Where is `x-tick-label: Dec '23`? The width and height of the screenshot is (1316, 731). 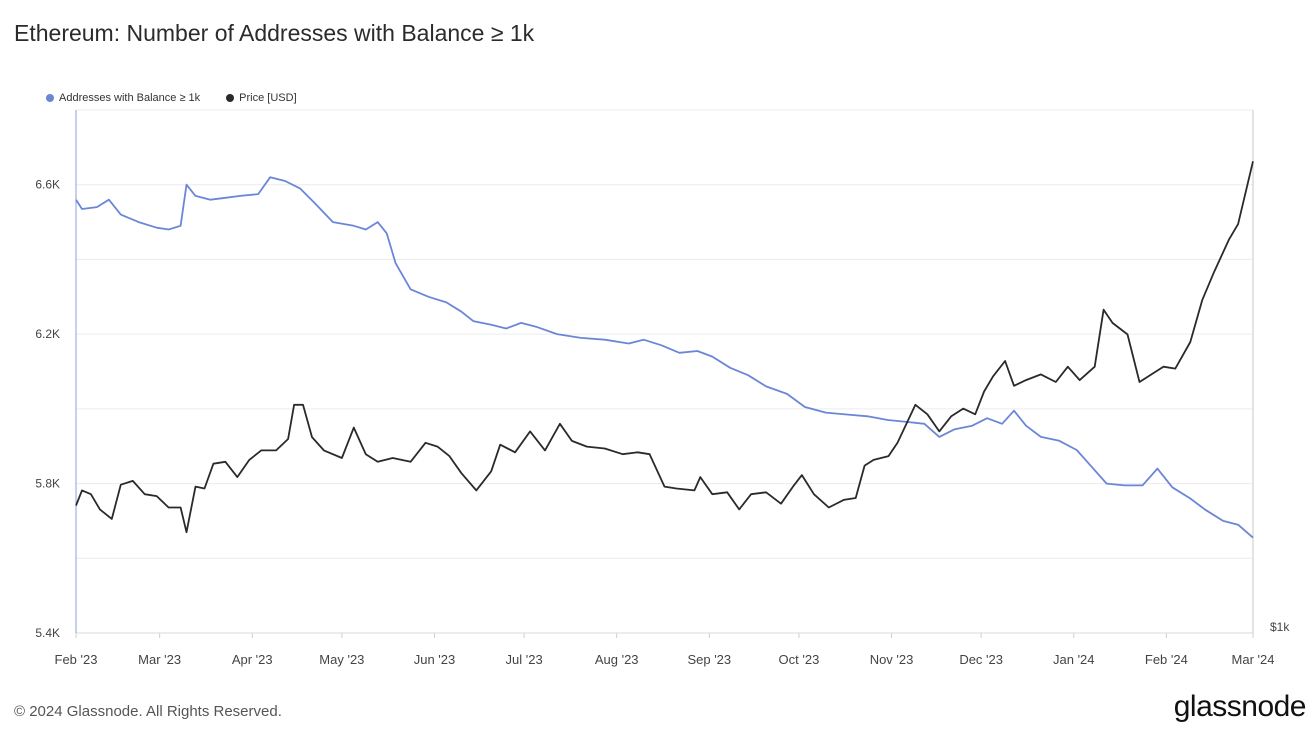
x-tick-label: Dec '23 is located at coordinates (981, 659).